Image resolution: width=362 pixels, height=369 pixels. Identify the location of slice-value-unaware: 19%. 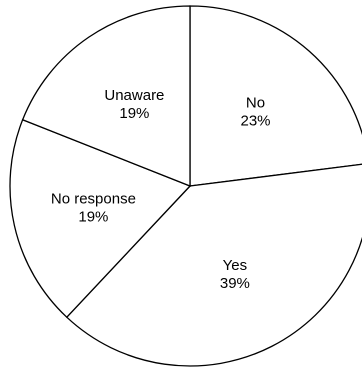
(134, 113).